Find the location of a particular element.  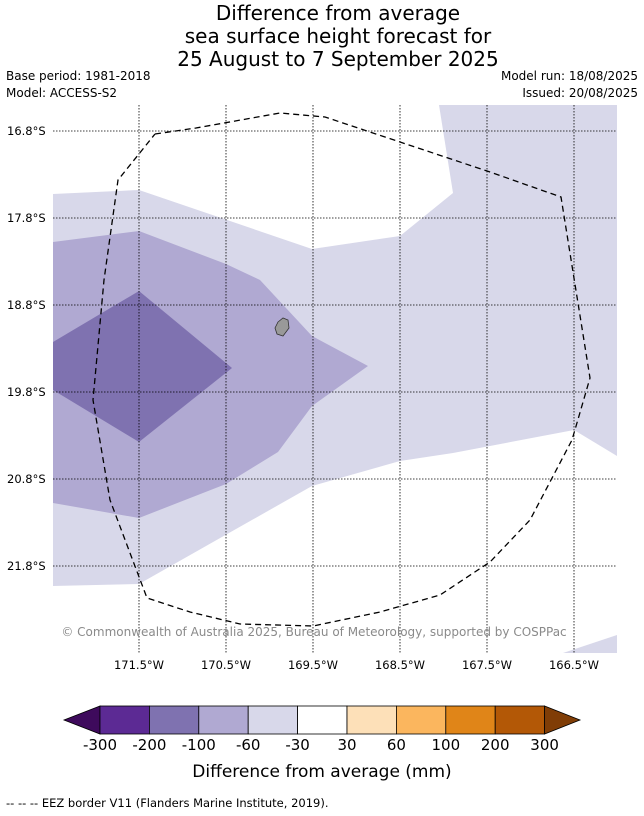

lon-label: 171.5°W is located at coordinates (139, 665).